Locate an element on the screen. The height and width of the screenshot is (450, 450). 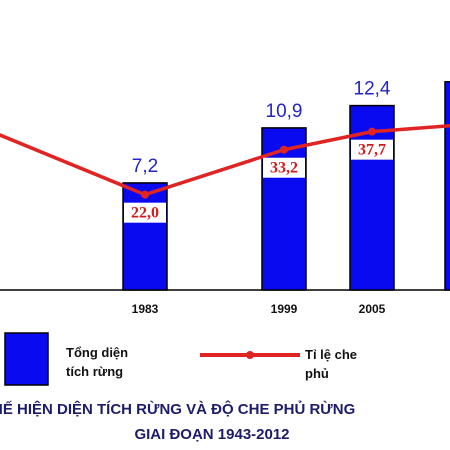
legend-swatch-dot is located at coordinates (250, 355).